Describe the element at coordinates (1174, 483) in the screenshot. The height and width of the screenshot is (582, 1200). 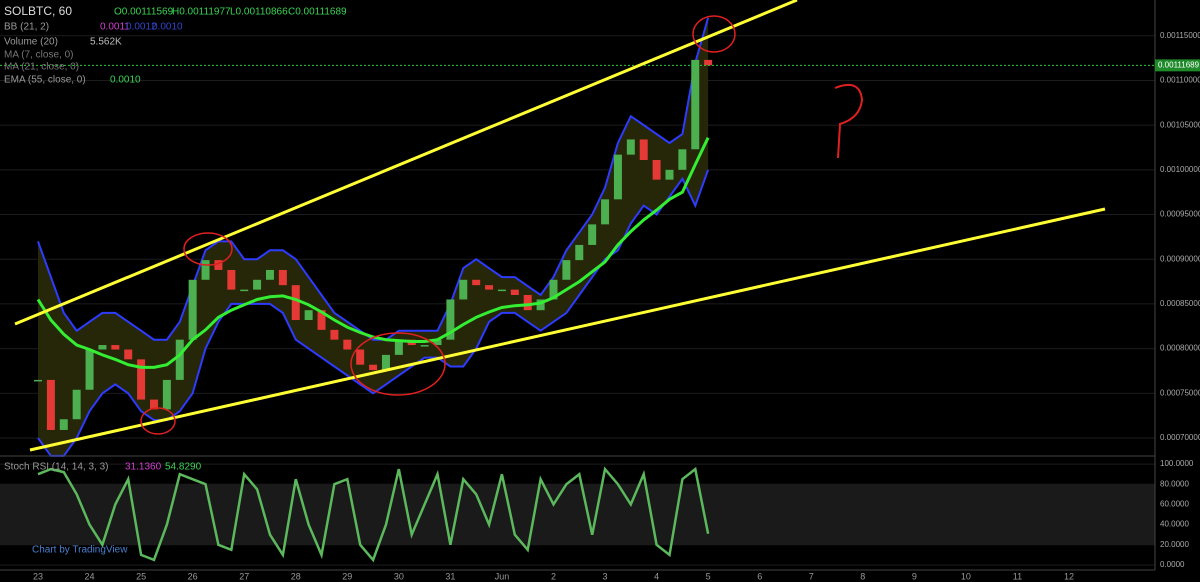
I see `y-tick-label: 80.0000` at that location.